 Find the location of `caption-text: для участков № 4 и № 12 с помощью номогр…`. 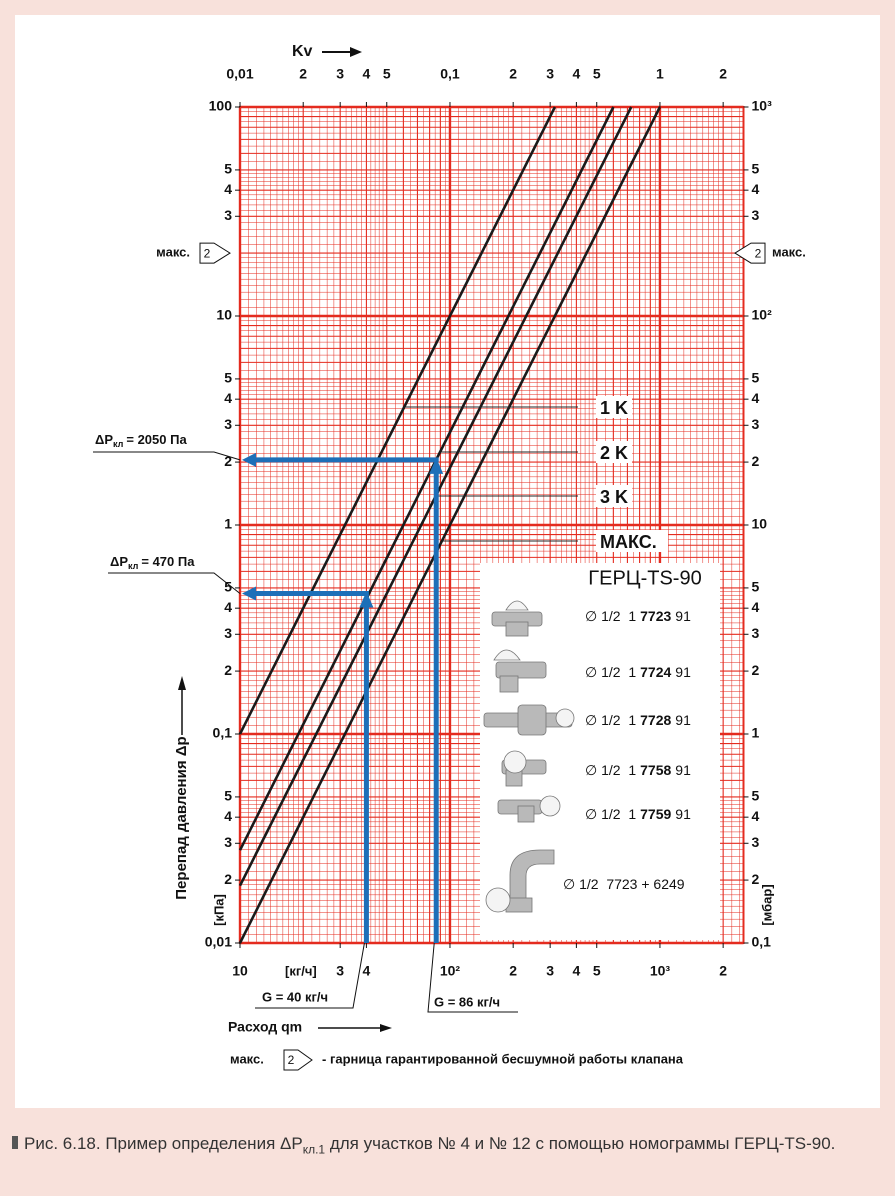

caption-text: для участков № 4 и № 12 с помощью номогр… is located at coordinates (580, 1143).